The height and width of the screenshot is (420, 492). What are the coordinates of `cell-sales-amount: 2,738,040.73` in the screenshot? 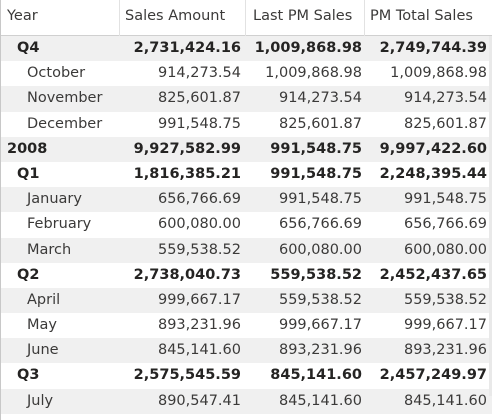 It's located at (187, 274).